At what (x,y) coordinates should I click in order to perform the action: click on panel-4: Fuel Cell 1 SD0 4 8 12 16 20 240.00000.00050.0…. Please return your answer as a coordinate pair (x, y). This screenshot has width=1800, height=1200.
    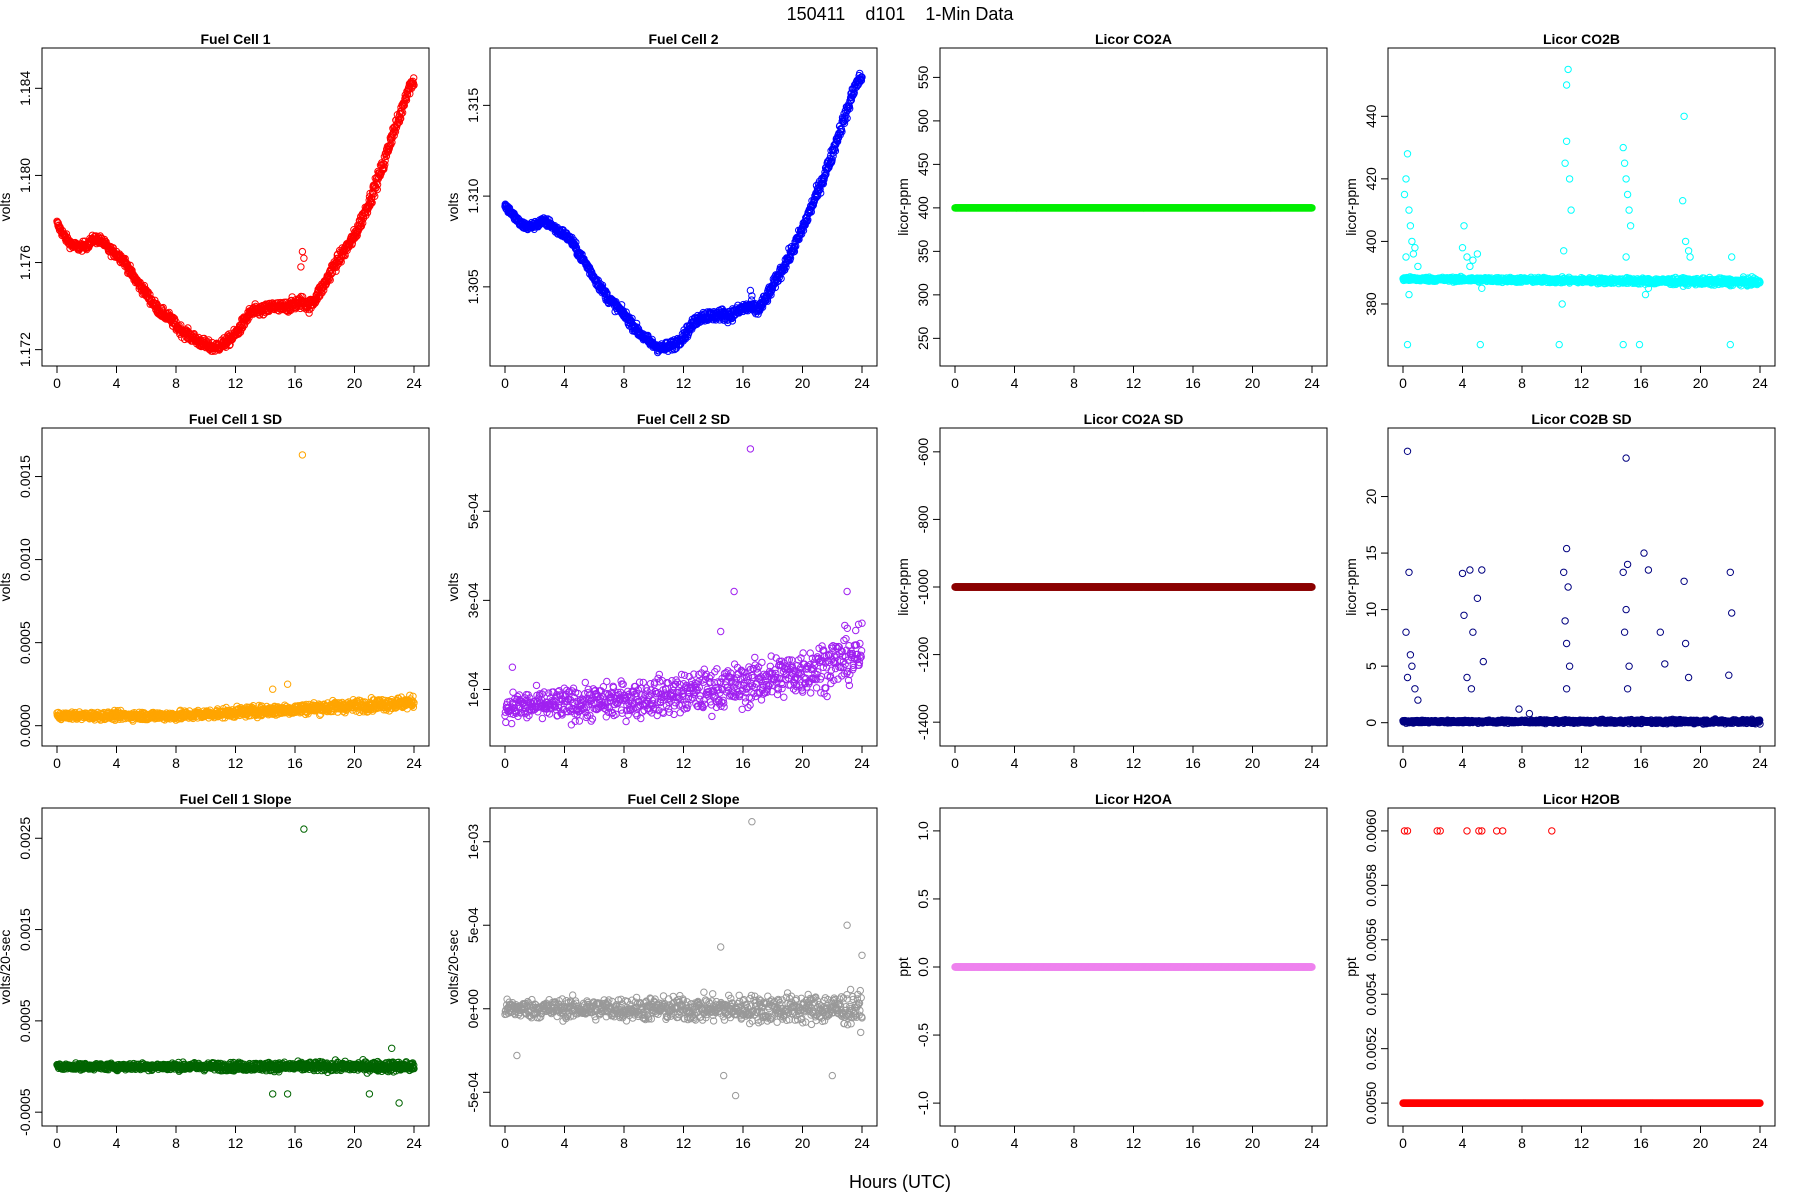
    Looking at the image, I should click on (215, 591).